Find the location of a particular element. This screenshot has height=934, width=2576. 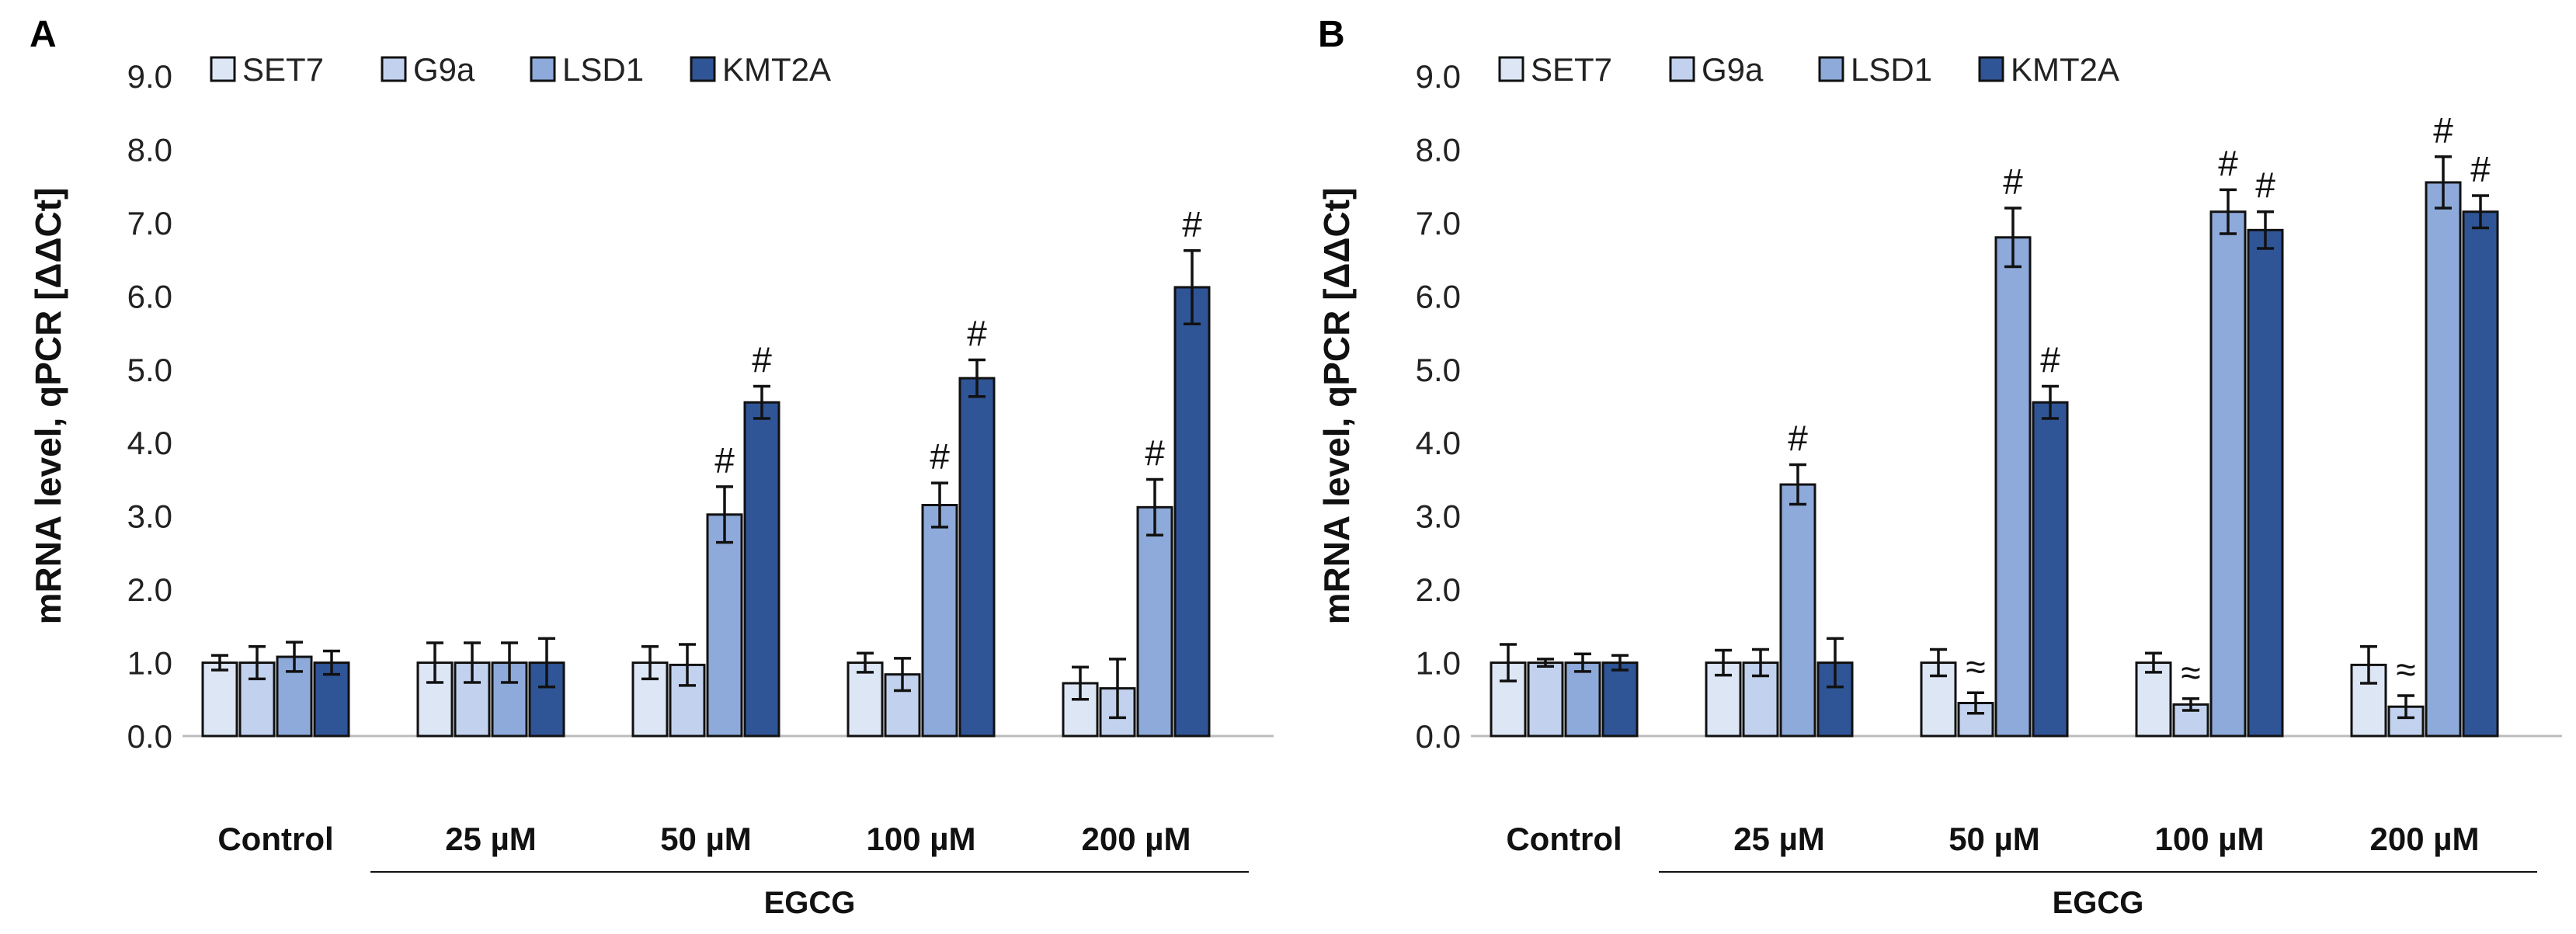

chart-a-legend-label: KMT2A is located at coordinates (776, 69).